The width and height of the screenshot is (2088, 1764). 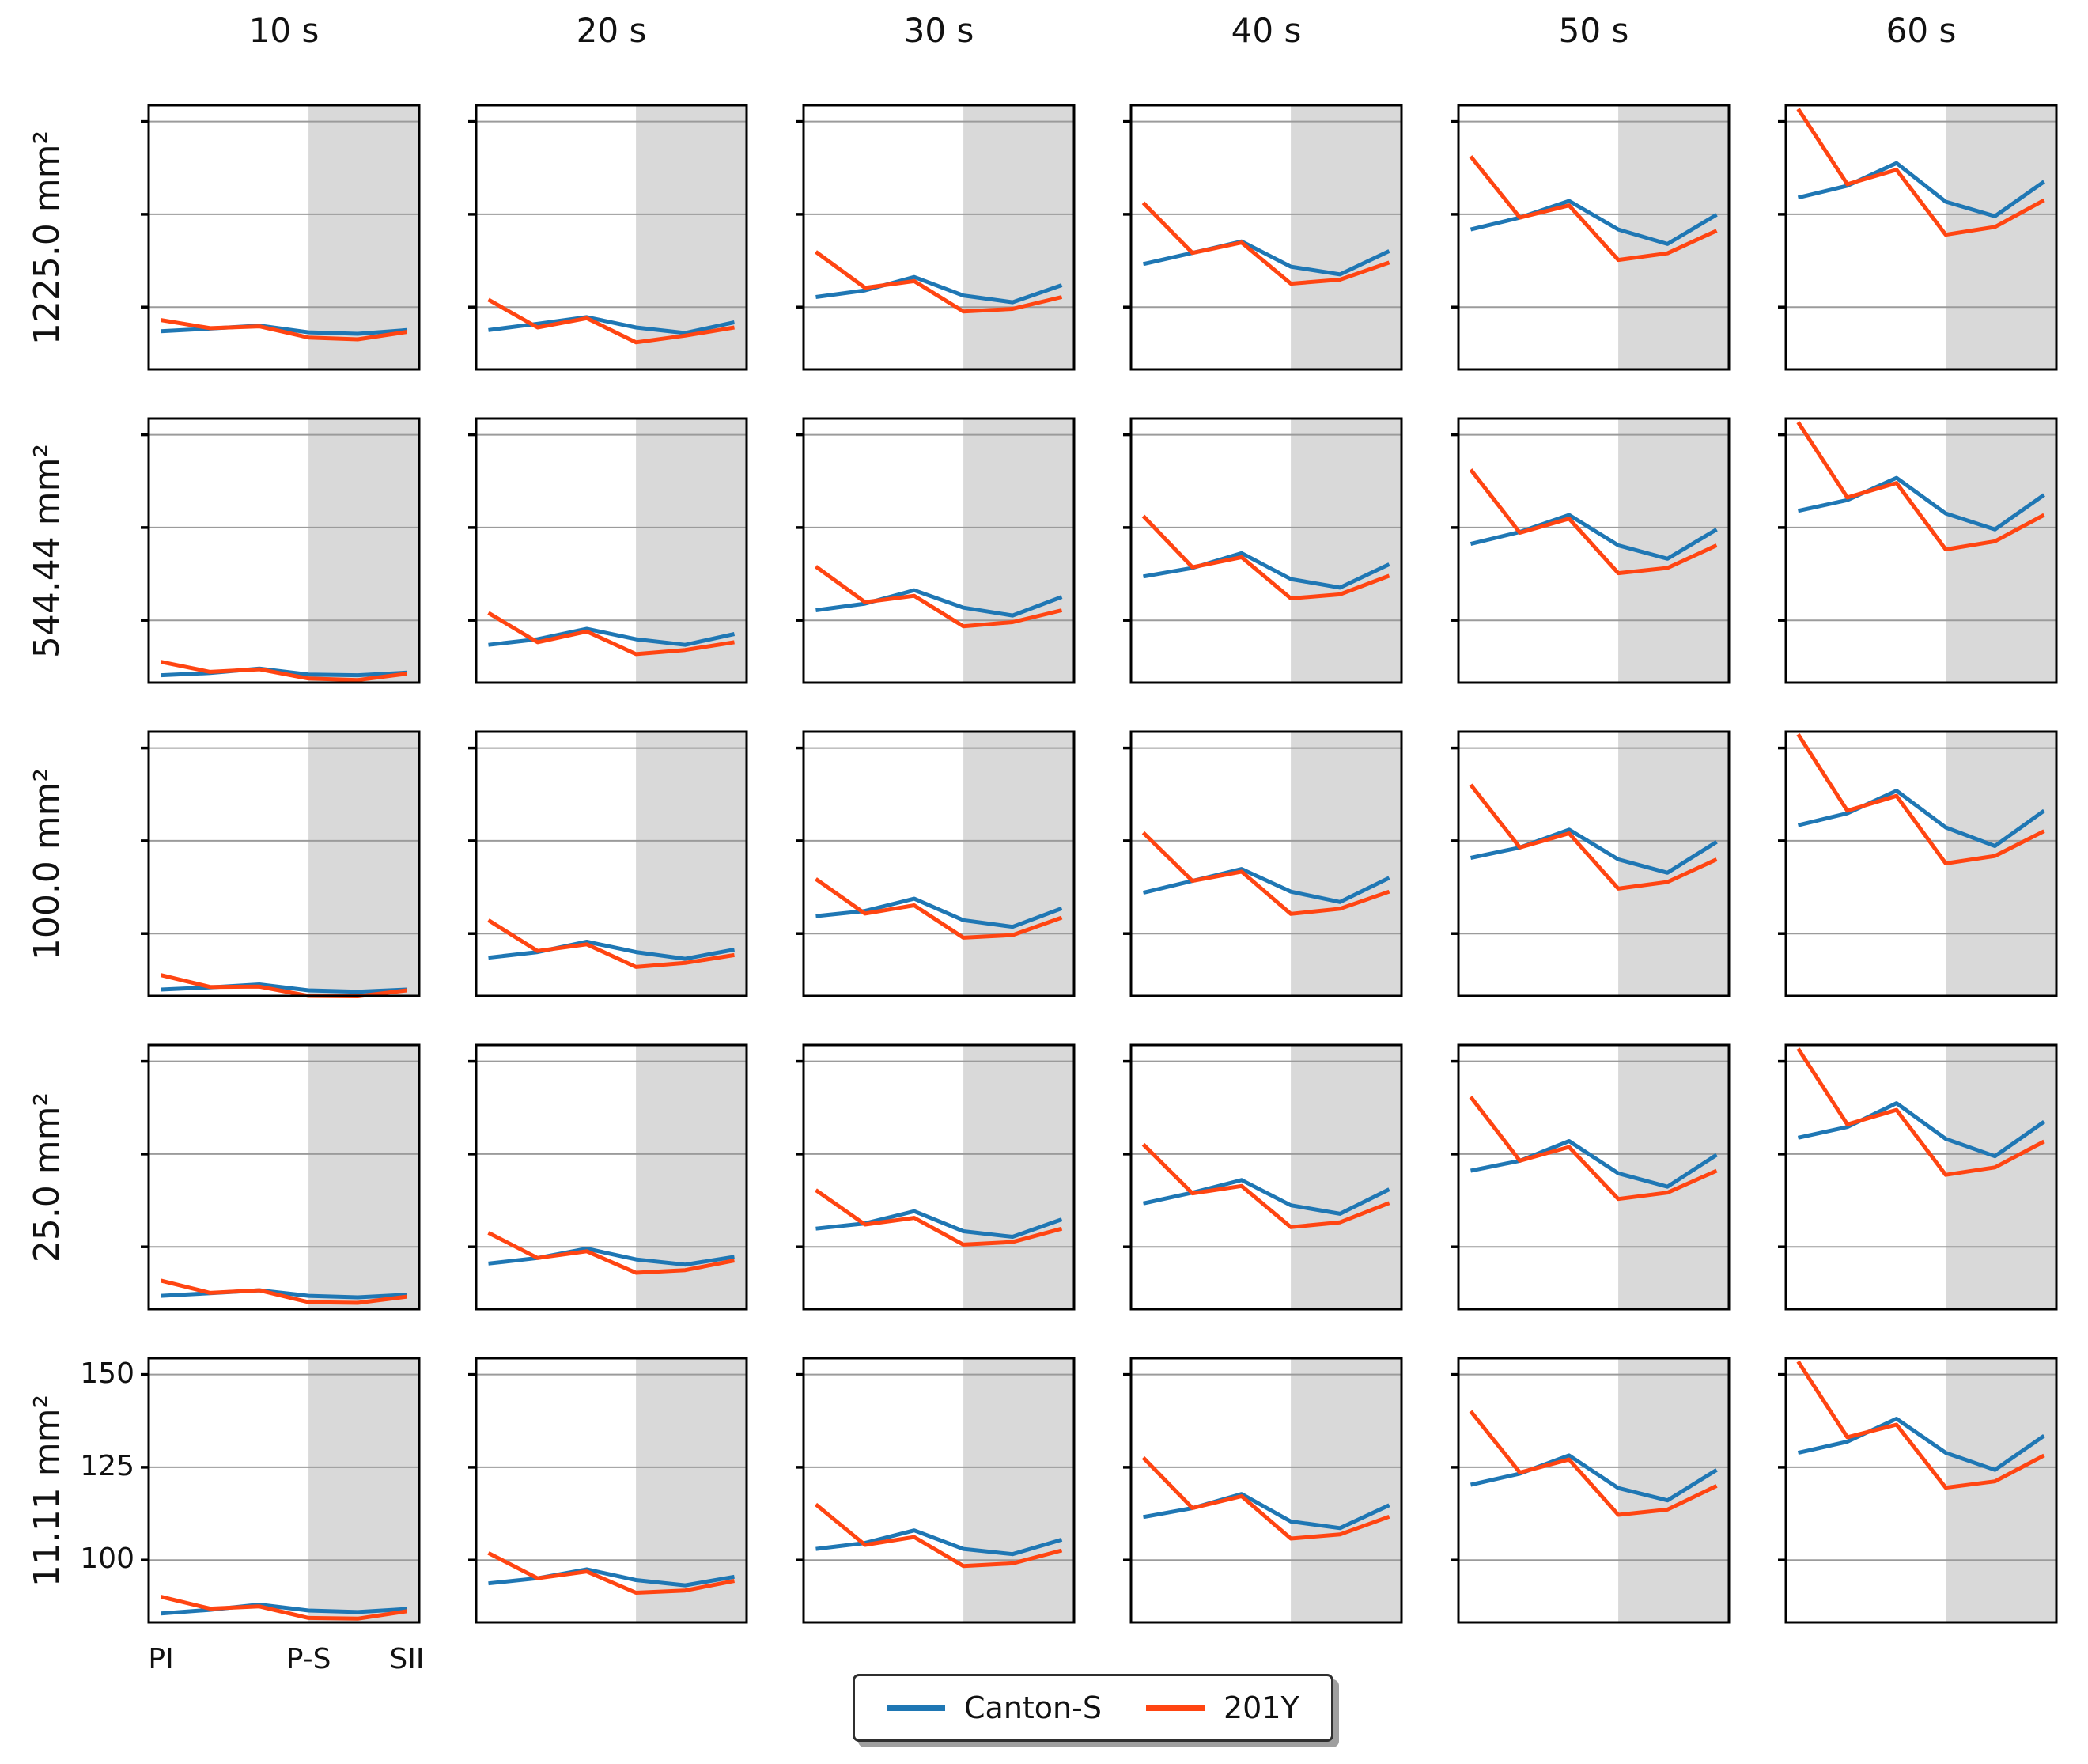 I want to click on y-tick-label-100: 100, so click(x=107, y=1560).